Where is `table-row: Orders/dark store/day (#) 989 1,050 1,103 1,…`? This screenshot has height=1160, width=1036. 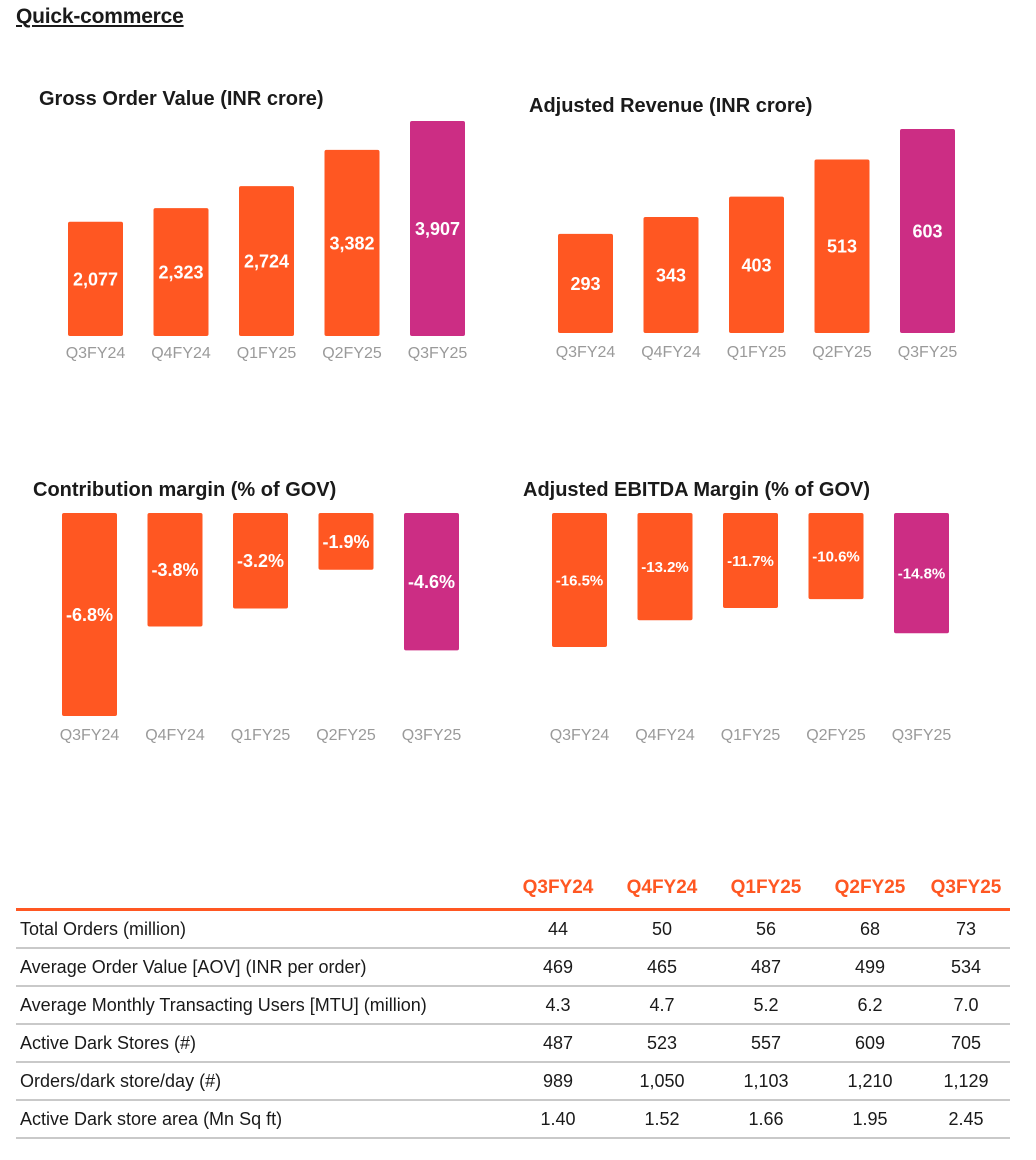
table-row: Orders/dark store/day (#) 989 1,050 1,103 1,… is located at coordinates (513, 1081).